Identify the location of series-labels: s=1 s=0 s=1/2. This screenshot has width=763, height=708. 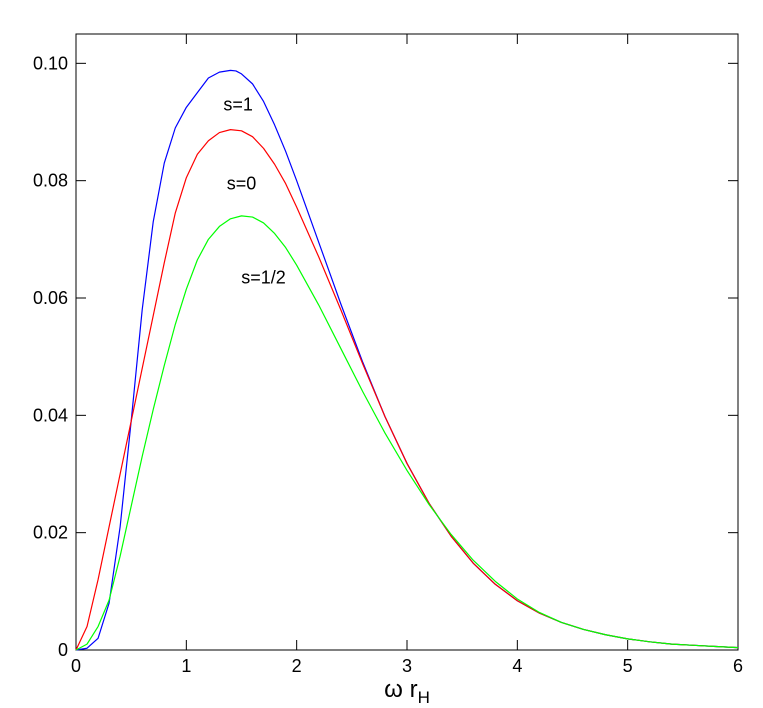
(254, 190).